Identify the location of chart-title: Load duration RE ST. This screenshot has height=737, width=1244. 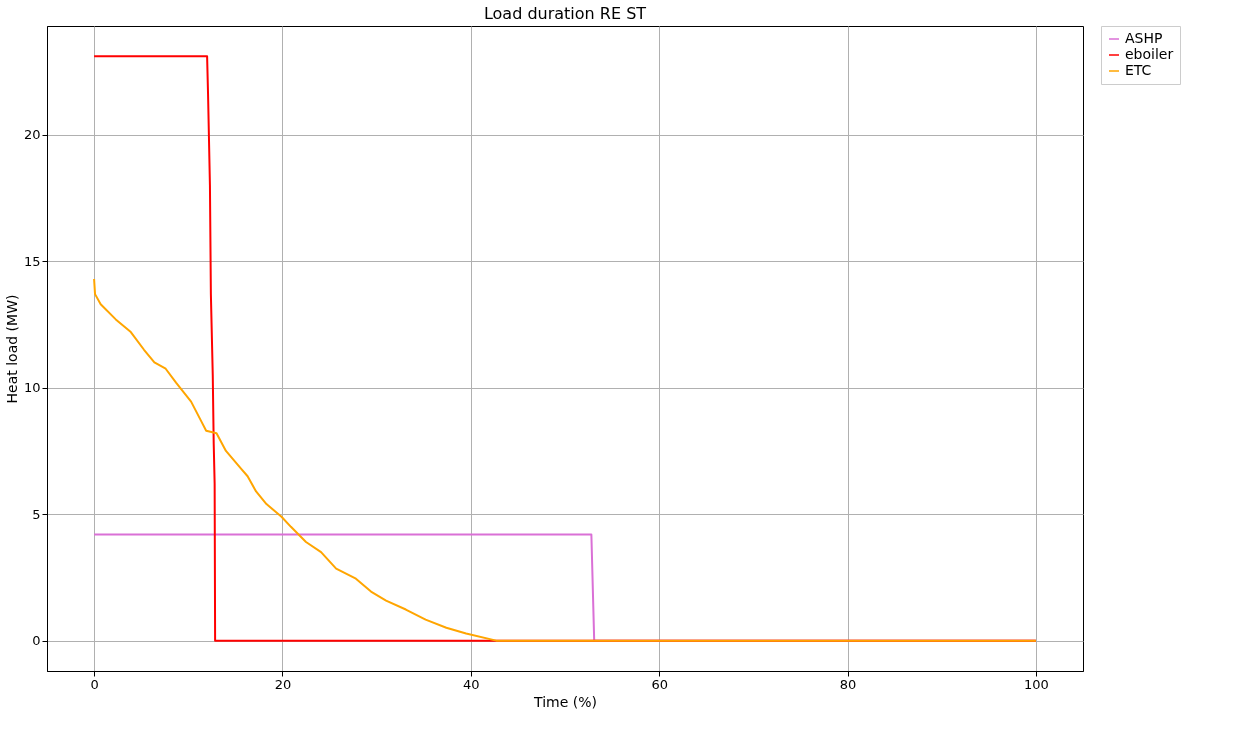
(565, 13).